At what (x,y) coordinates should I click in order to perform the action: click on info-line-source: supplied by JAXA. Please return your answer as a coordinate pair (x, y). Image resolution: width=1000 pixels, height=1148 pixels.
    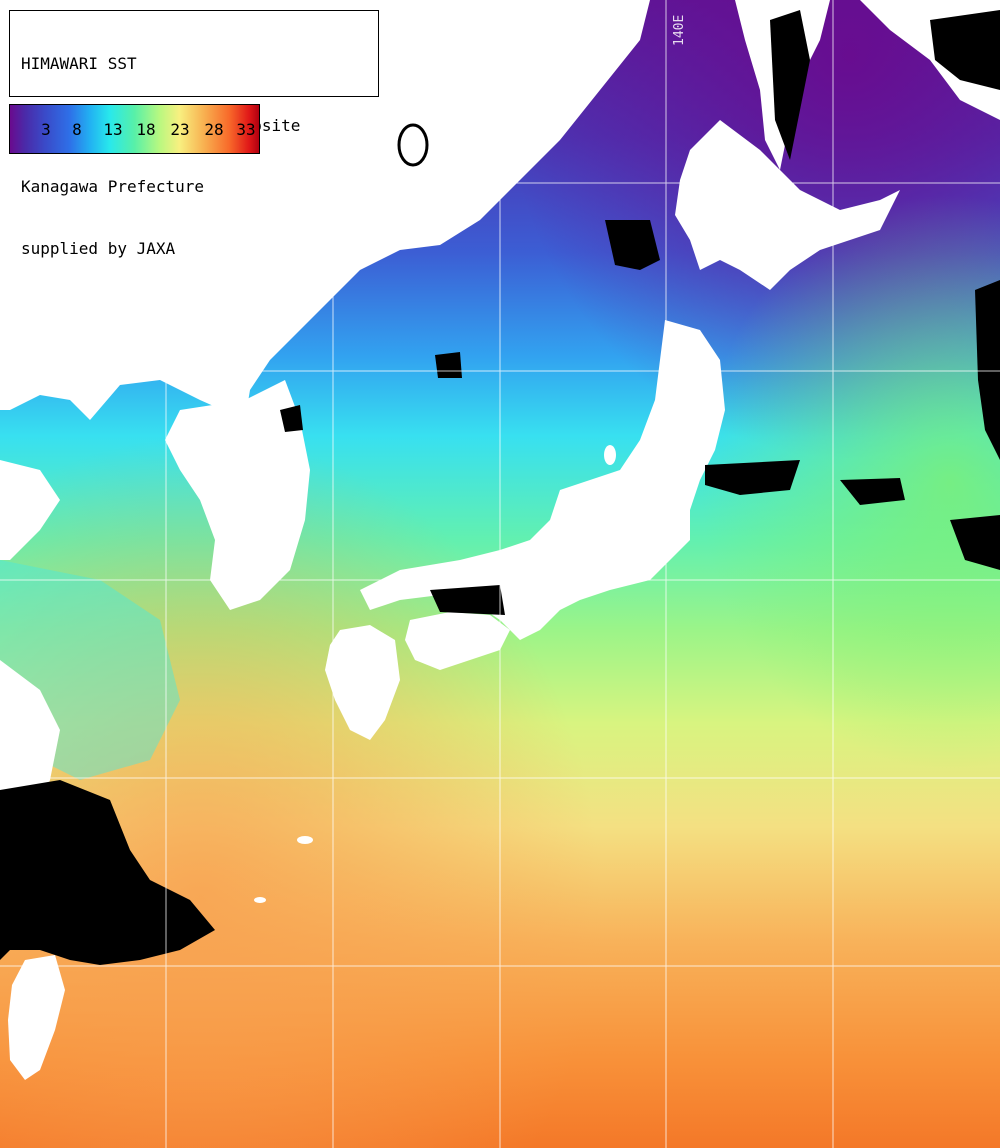
    Looking at the image, I should click on (98, 248).